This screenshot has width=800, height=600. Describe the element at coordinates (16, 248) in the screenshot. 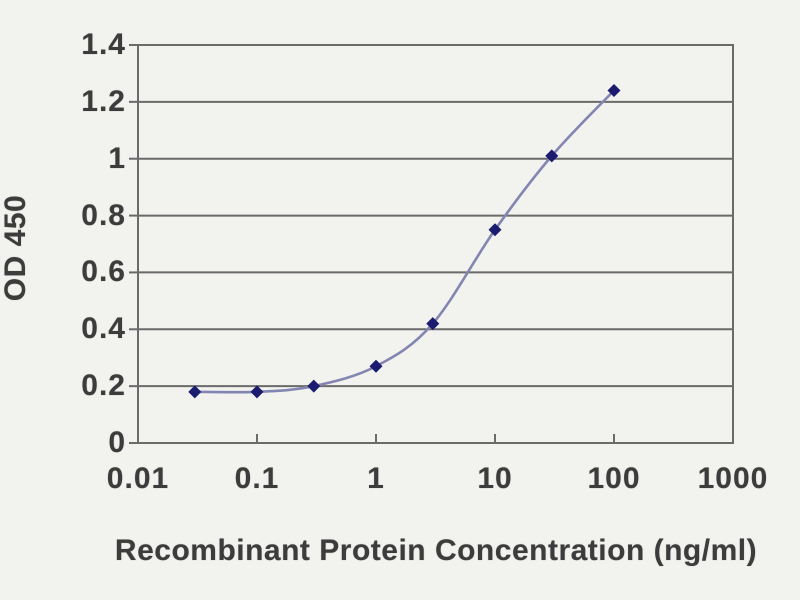

I see `y-axis-title: OD 450` at that location.